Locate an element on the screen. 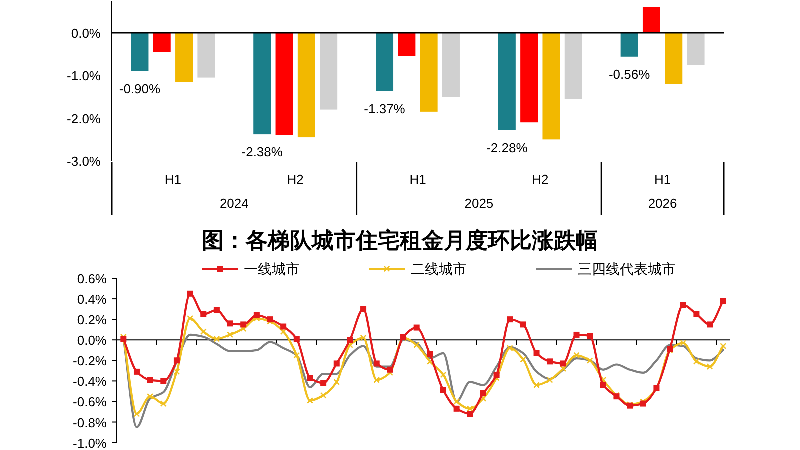 This screenshot has width=800, height=450. data-label: -1.37% is located at coordinates (385, 108).